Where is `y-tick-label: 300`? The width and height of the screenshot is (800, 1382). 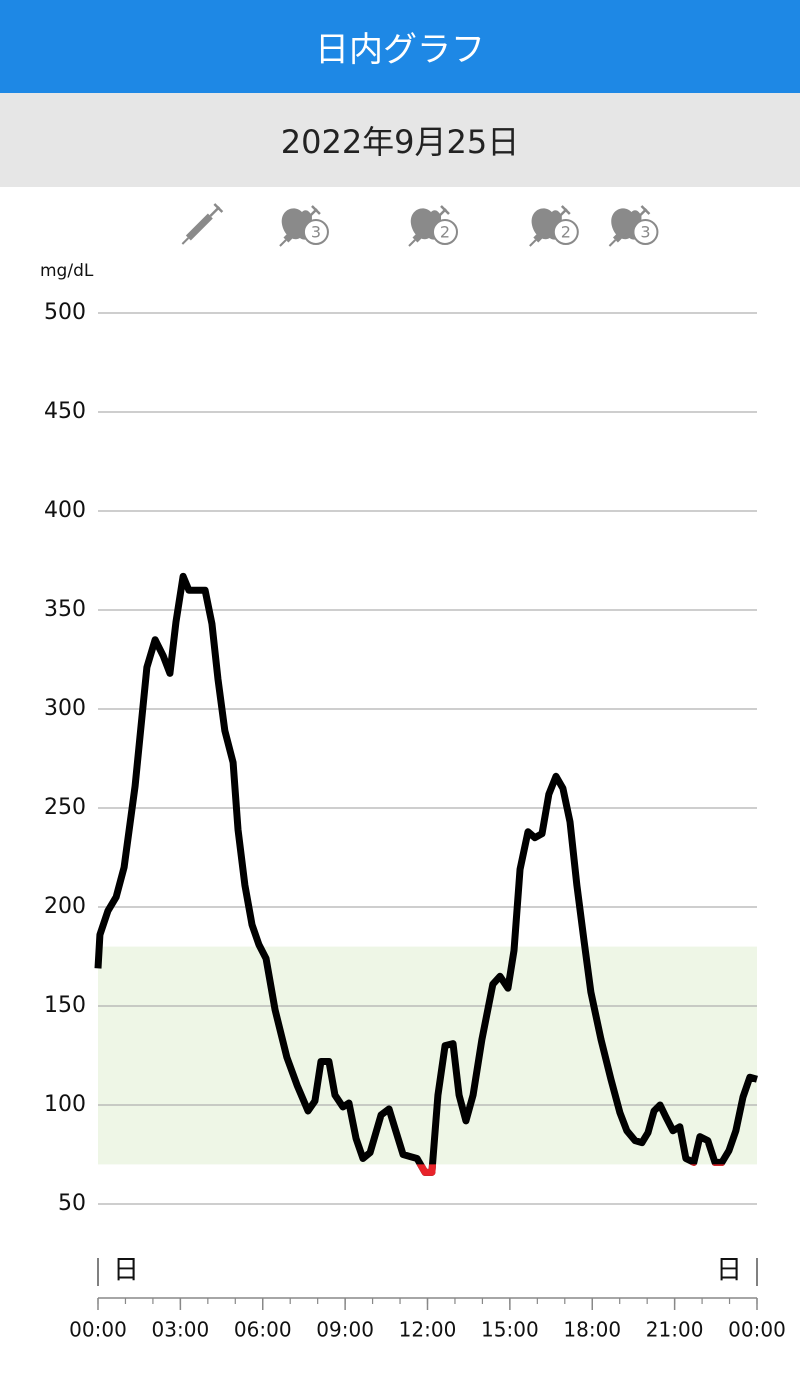 y-tick-label: 300 is located at coordinates (65, 708).